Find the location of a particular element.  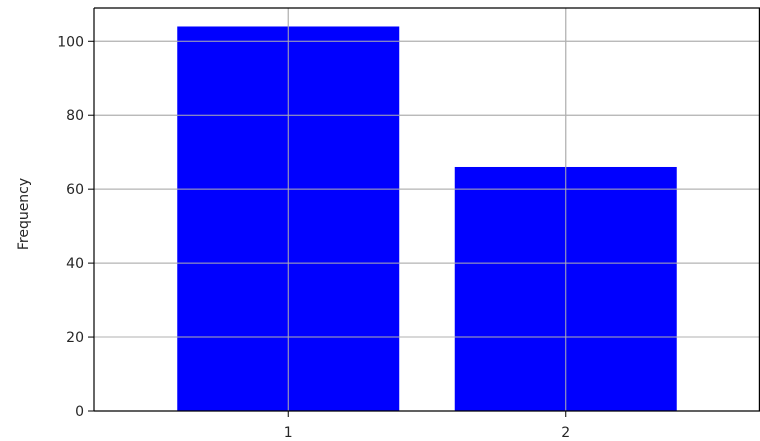

y-tick-label: 80 is located at coordinates (75, 116).